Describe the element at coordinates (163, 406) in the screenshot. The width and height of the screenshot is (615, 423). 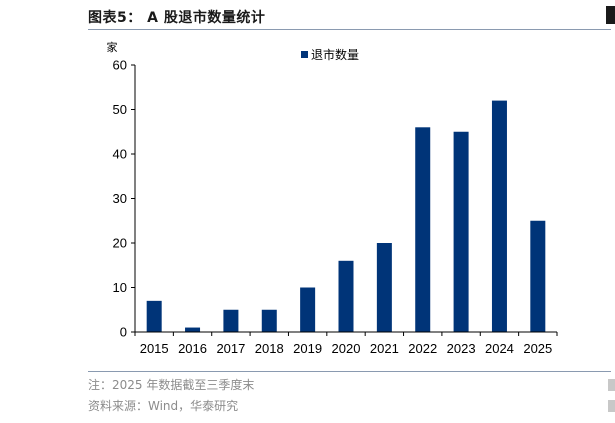
I see `data-source: 资料来源：Wind，华泰研究` at that location.